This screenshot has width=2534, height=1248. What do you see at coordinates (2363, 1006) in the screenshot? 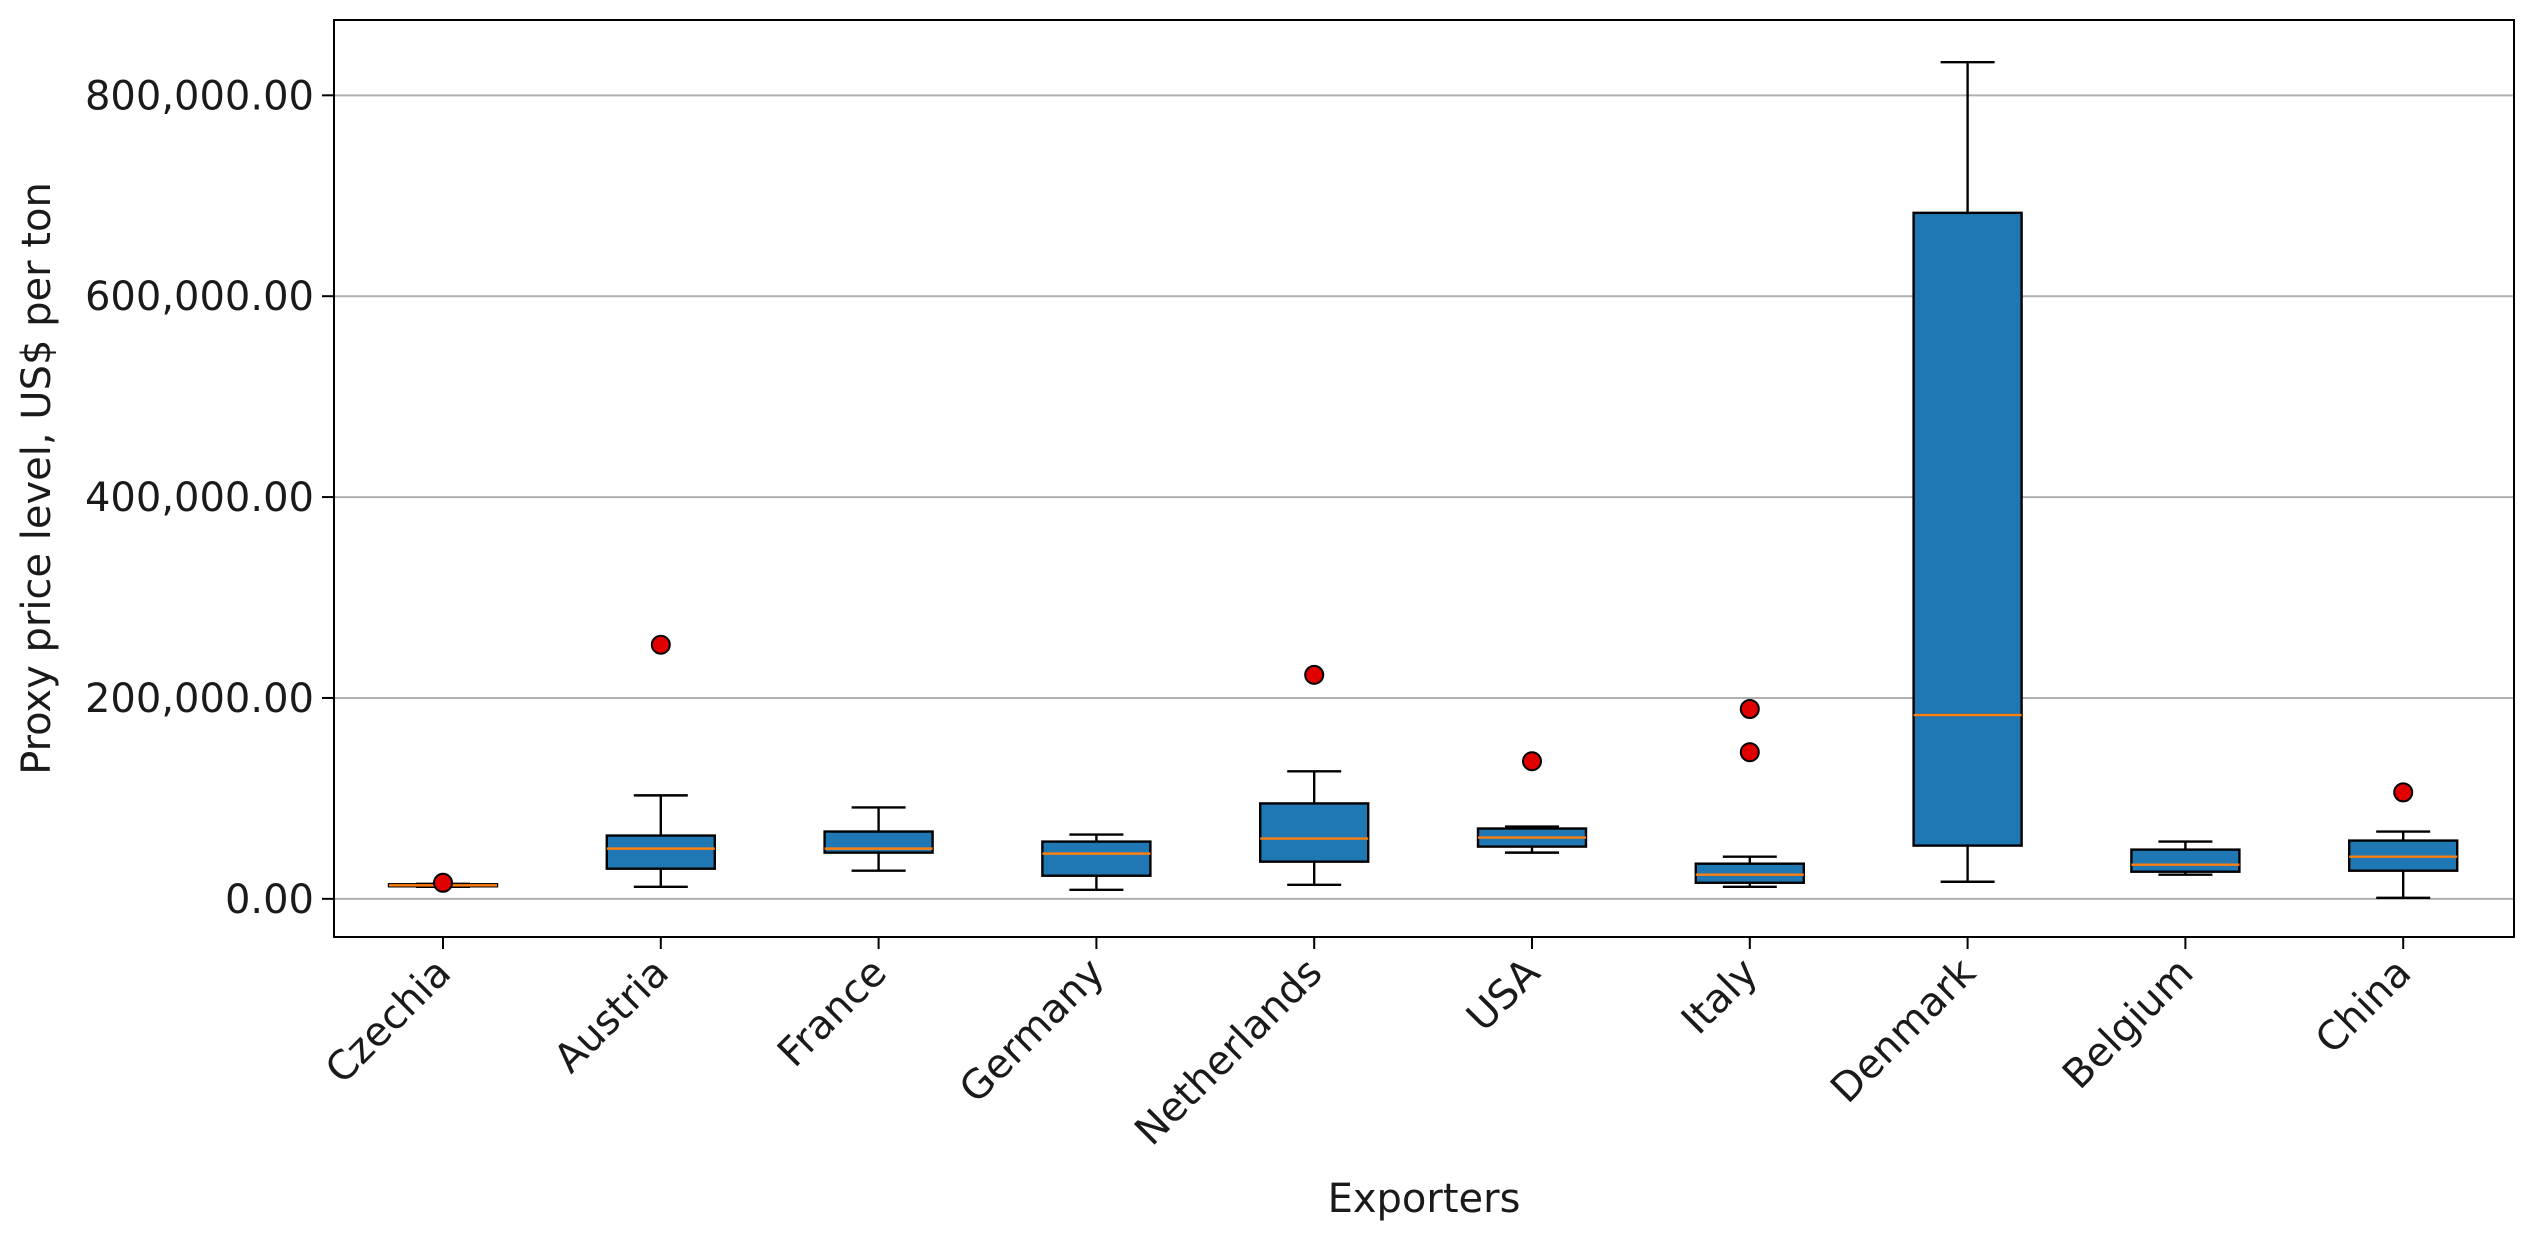
I see `x-tick-label: China` at bounding box center [2363, 1006].